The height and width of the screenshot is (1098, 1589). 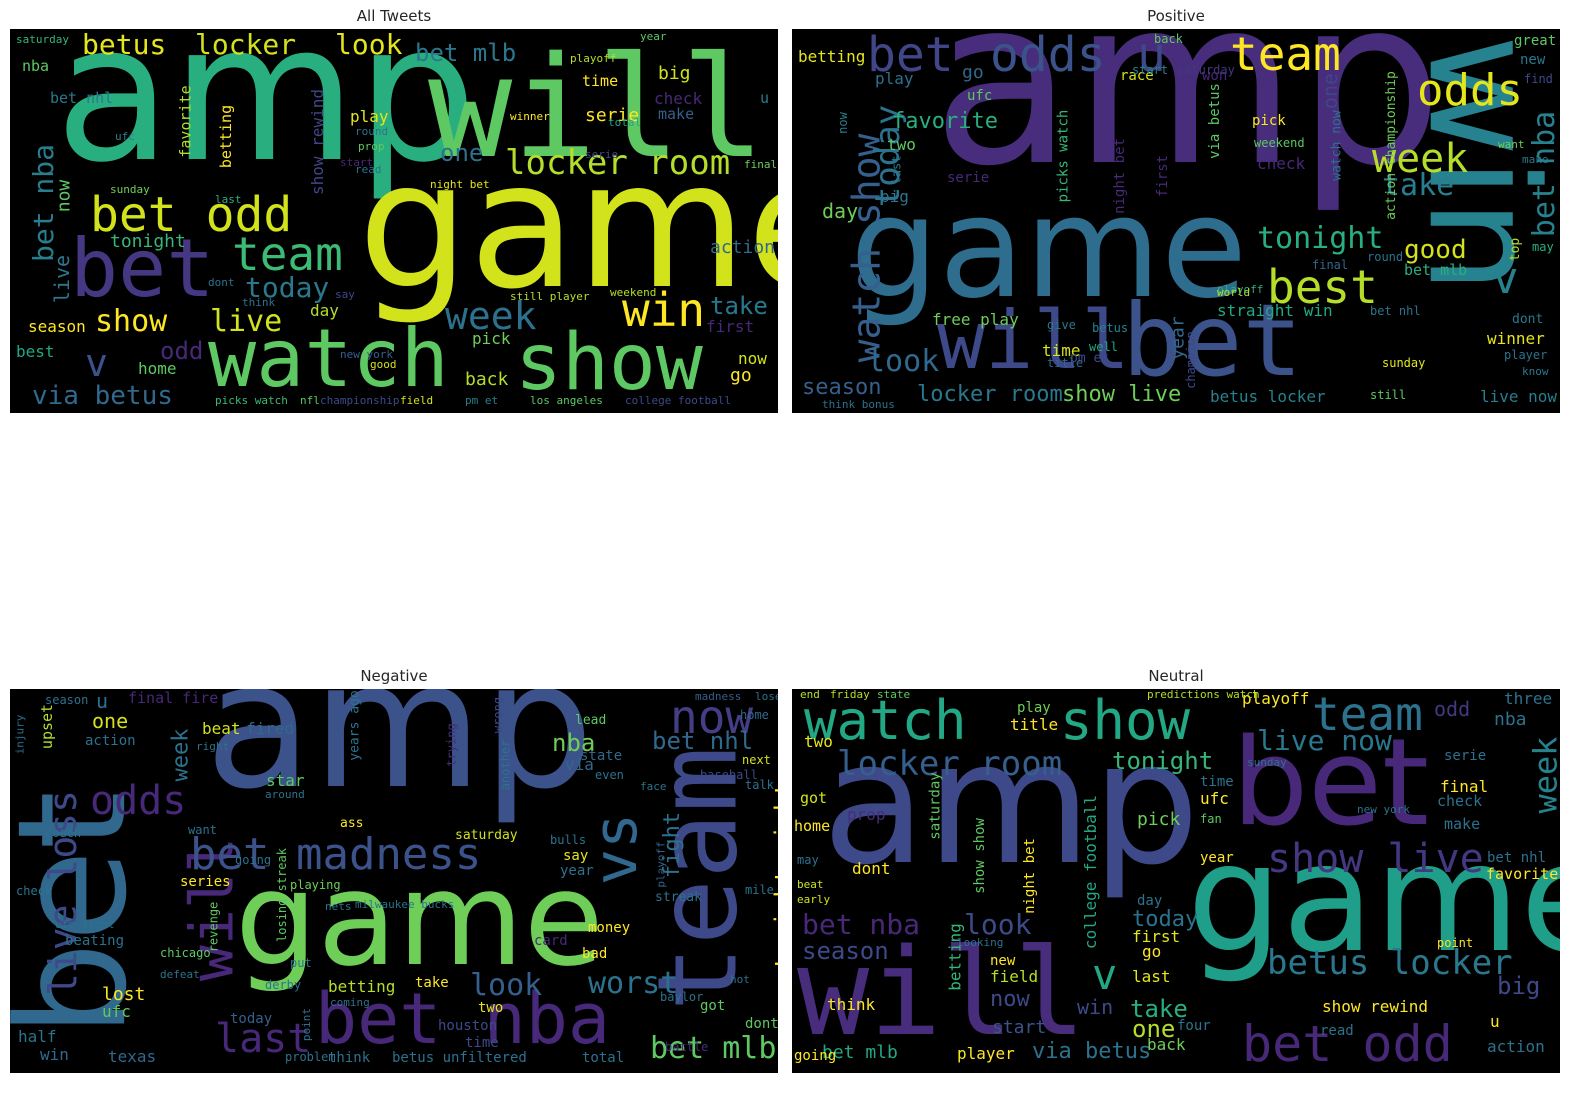 I want to click on cloud-word: round, so click(x=1385, y=257).